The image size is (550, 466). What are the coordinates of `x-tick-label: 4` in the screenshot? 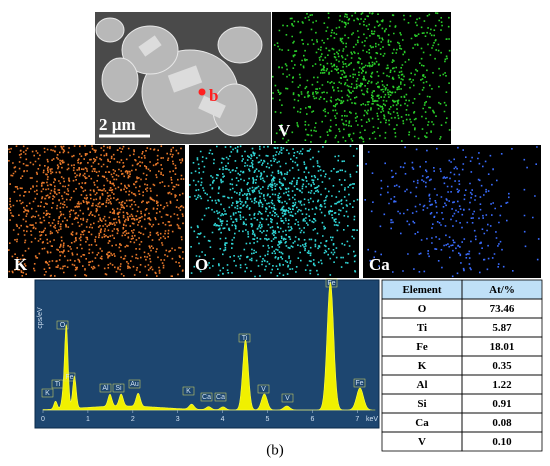 It's located at (223, 419).